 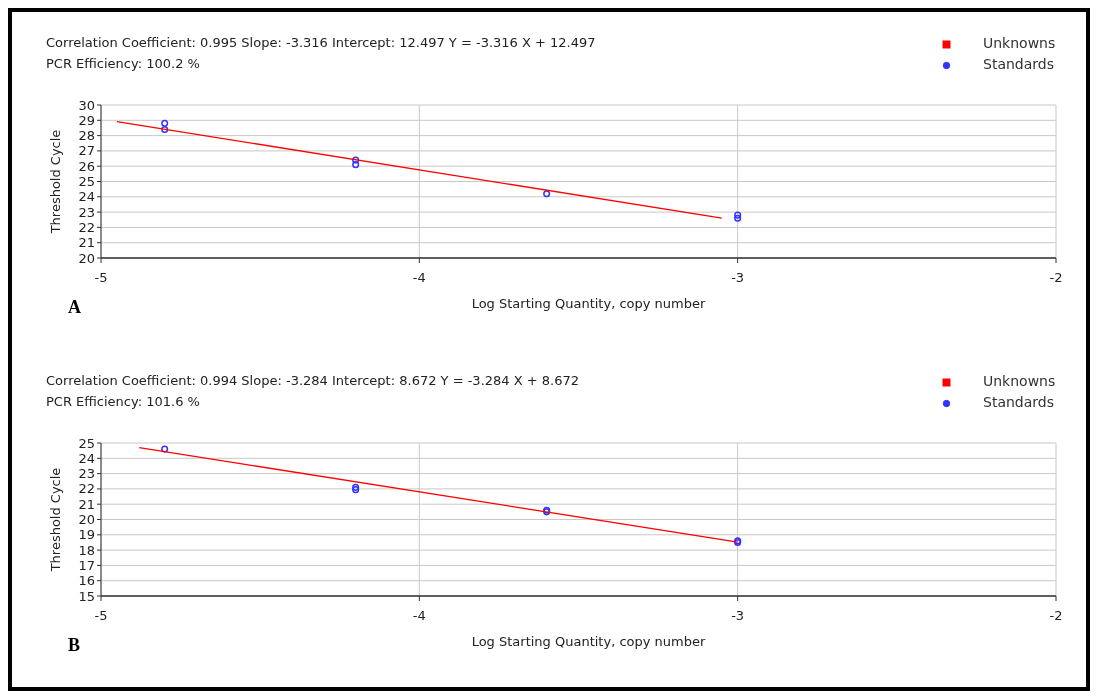 I want to click on y-tick-label: 15, so click(x=86, y=596).